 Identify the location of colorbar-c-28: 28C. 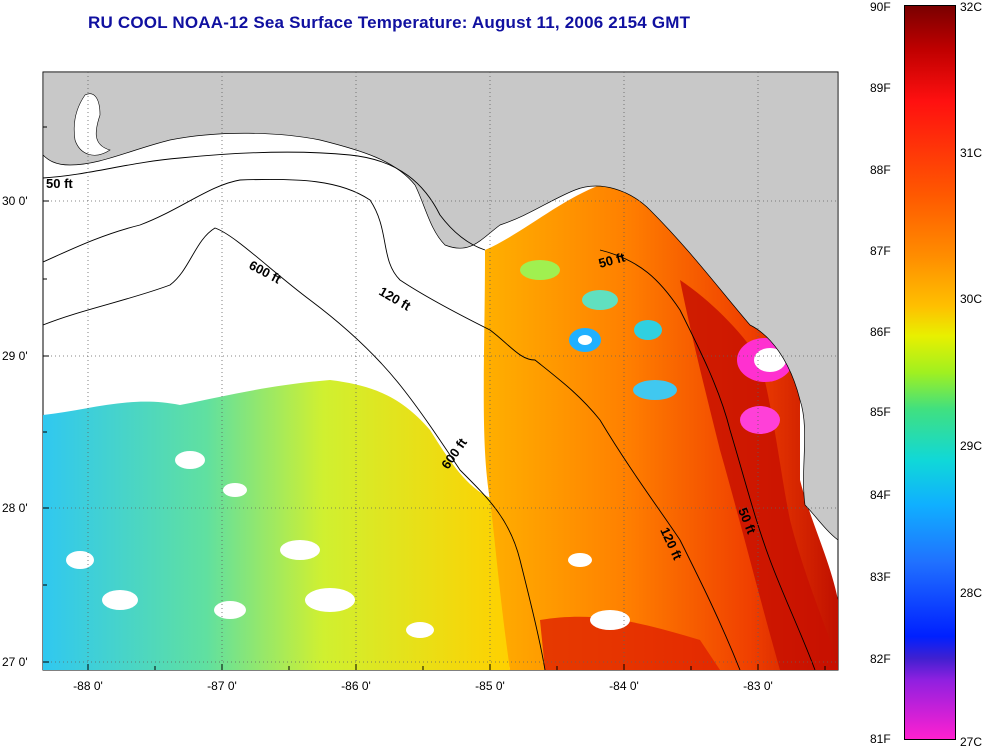
(971, 593).